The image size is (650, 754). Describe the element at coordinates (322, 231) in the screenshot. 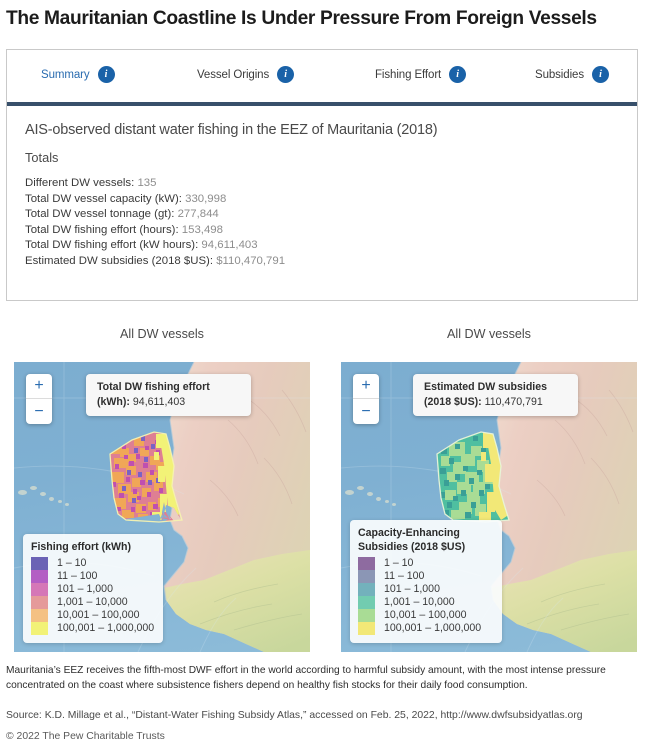

I see `totals-row: Total DW fishing effort (hours): 153,498` at that location.